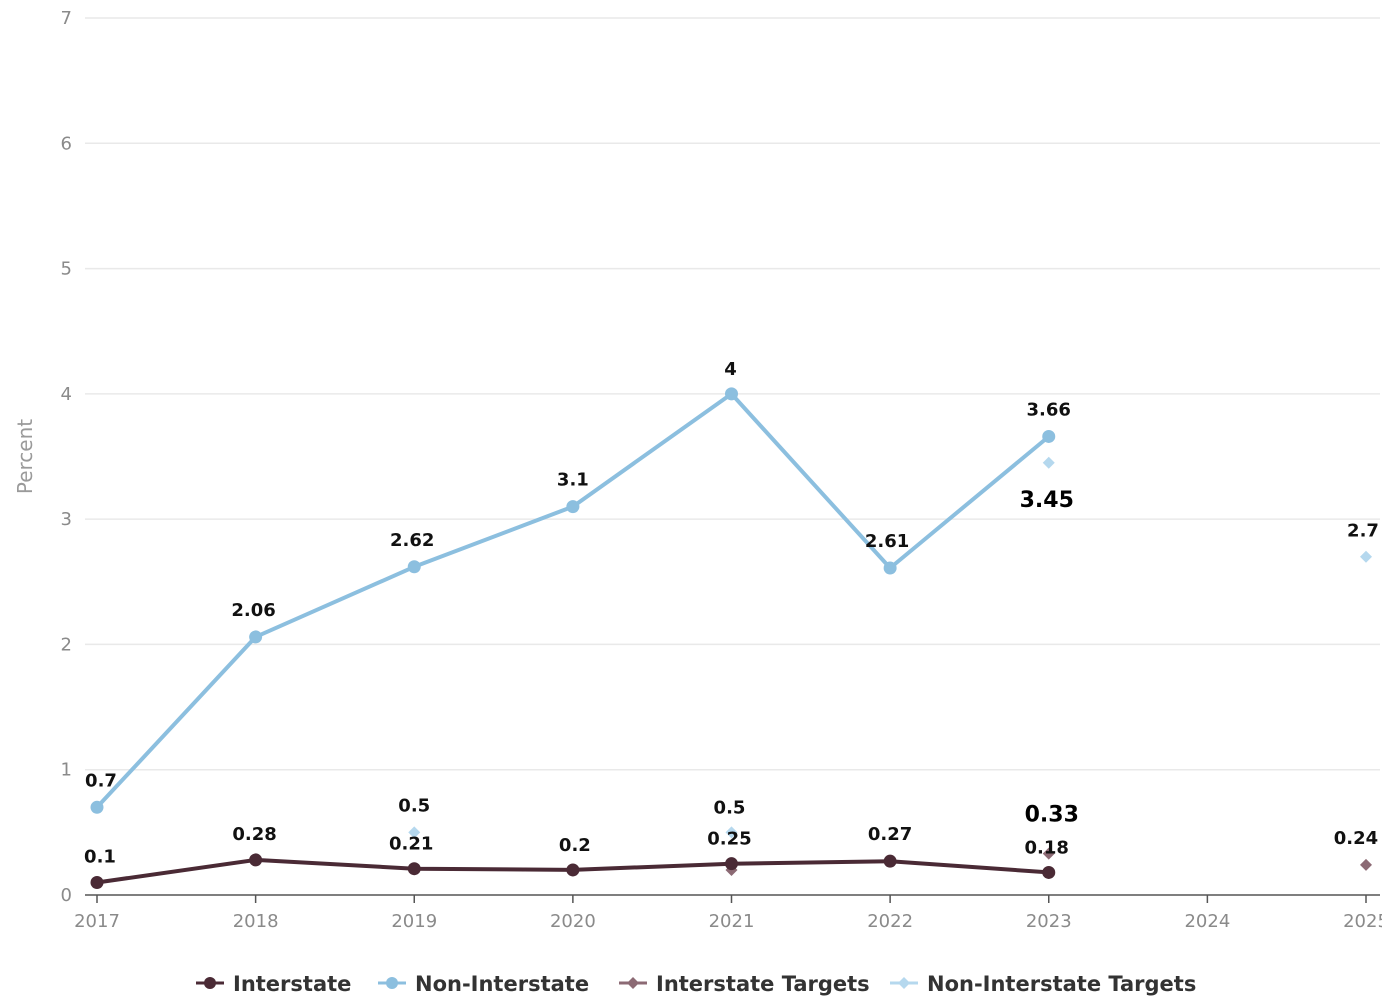 This screenshot has width=1382, height=1000. I want to click on data-label: 0.33, so click(1052, 815).